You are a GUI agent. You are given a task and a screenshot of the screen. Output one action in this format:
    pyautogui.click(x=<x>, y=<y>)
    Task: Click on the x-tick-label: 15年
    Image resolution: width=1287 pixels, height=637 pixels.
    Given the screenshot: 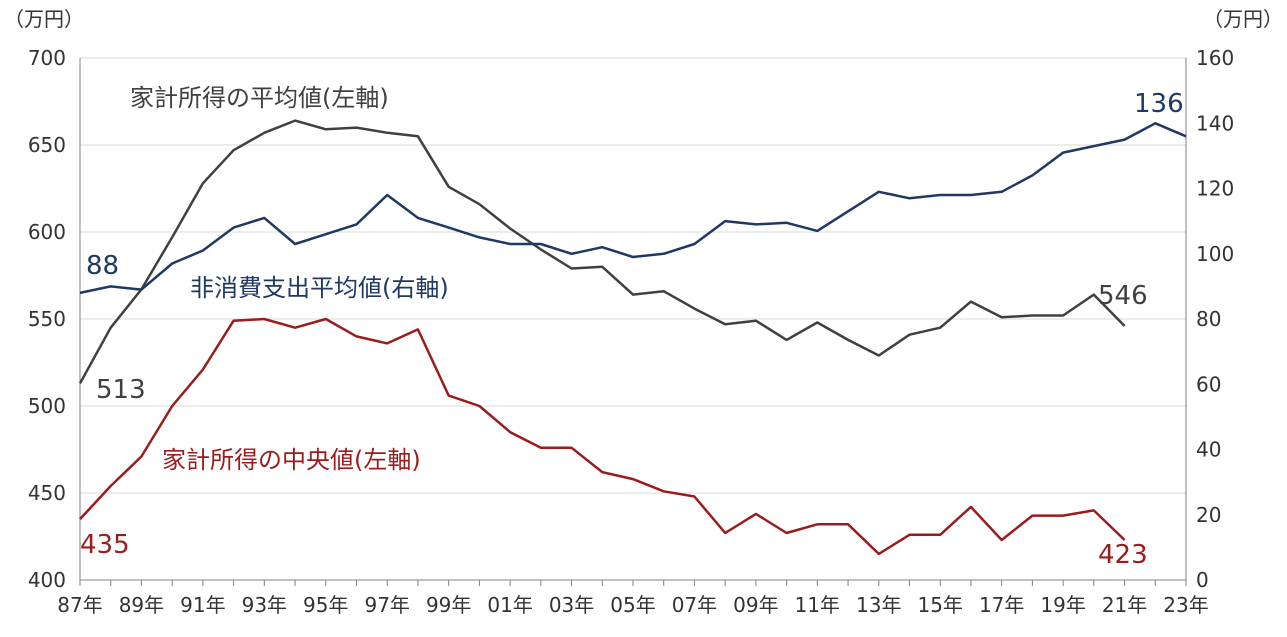 What is the action you would take?
    pyautogui.click(x=939, y=605)
    